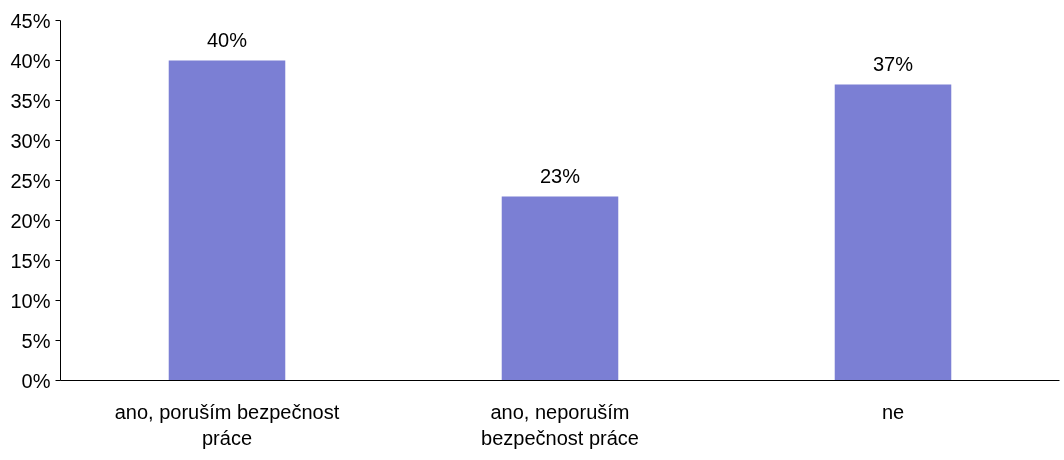 Image resolution: width=1064 pixels, height=460 pixels. Describe the element at coordinates (30, 300) in the screenshot. I see `y-tick-label: 10%` at that location.